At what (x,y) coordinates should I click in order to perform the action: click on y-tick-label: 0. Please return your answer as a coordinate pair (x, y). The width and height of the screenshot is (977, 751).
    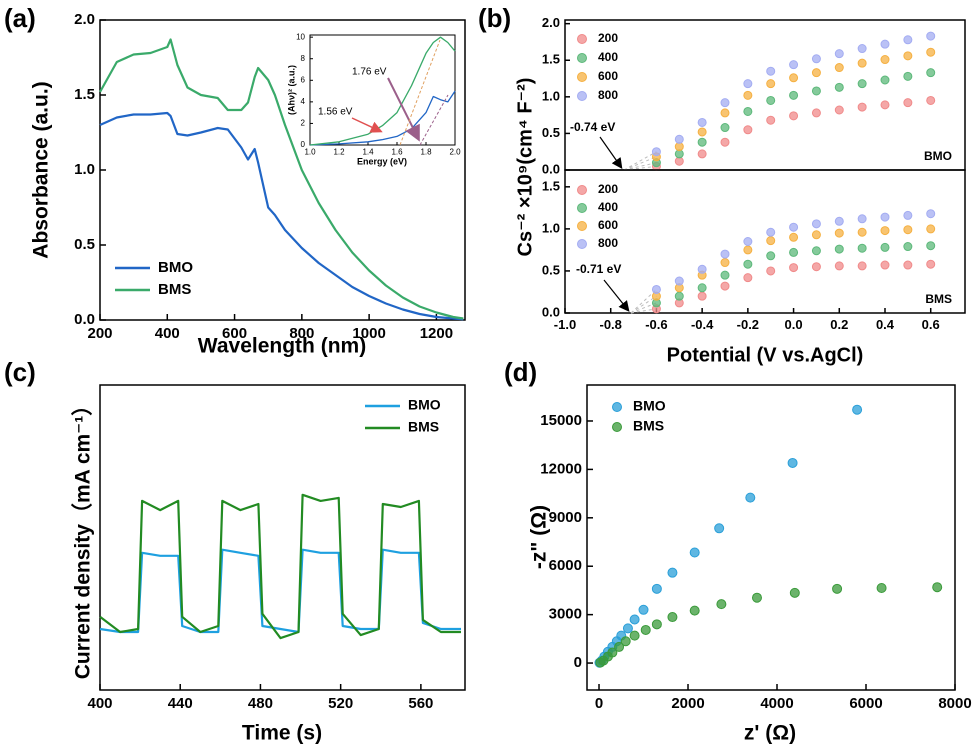
    Looking at the image, I should click on (303, 144).